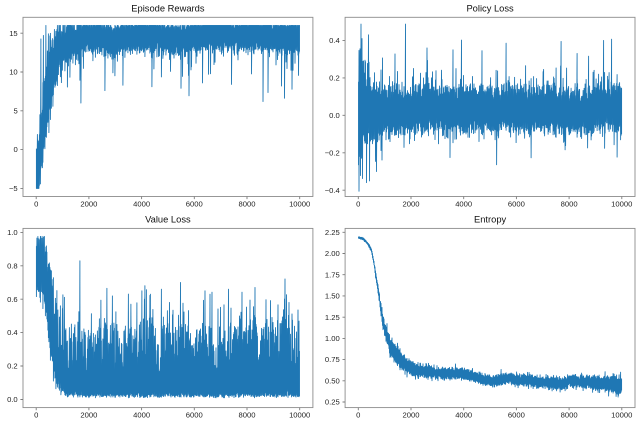 The width and height of the screenshot is (640, 426). Describe the element at coordinates (332, 253) in the screenshot. I see `svg-text: 2.00` at that location.